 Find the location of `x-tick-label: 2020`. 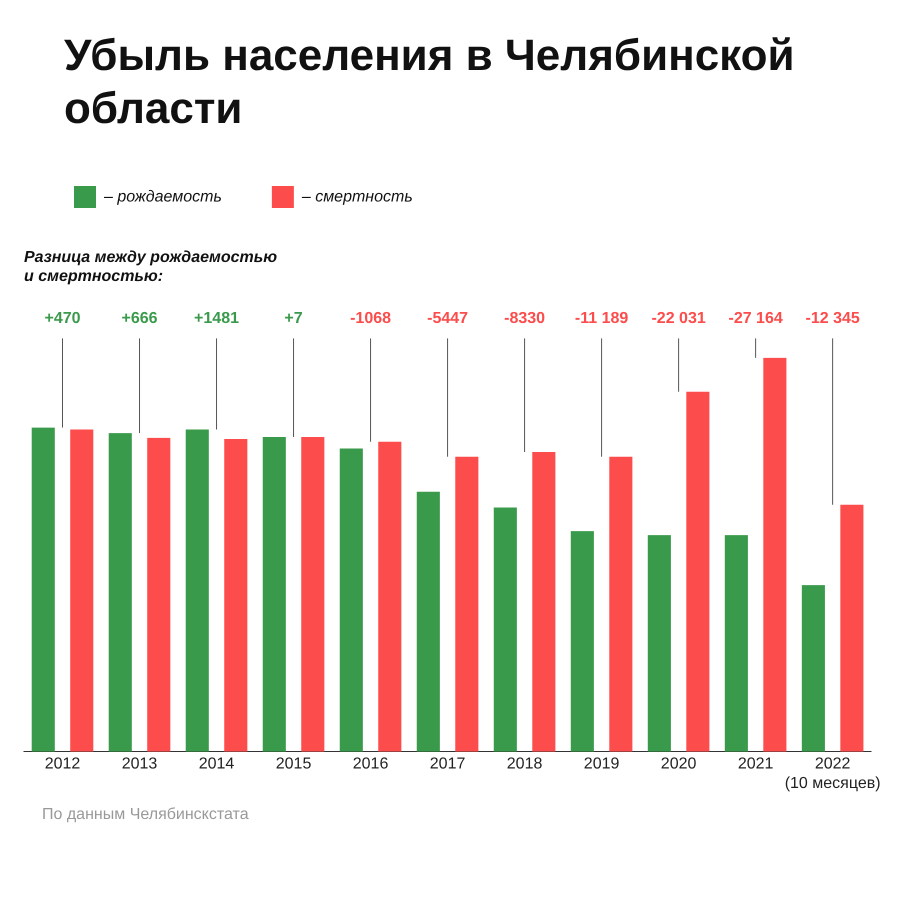

x-tick-label: 2020 is located at coordinates (678, 763).